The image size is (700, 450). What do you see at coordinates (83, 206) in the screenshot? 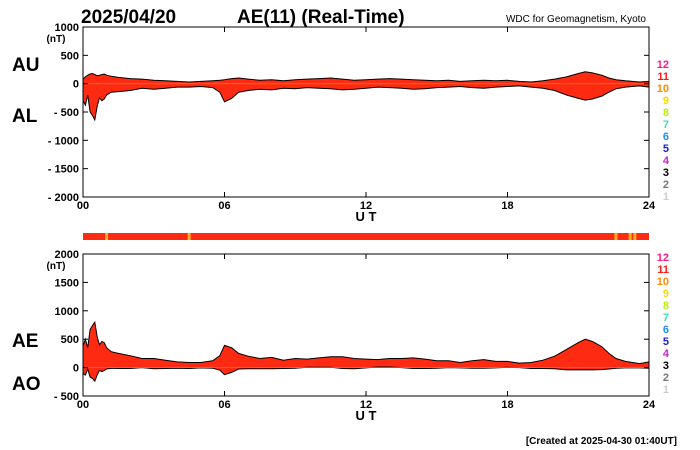
I see `au-al-xtick-label: 00` at bounding box center [83, 206].